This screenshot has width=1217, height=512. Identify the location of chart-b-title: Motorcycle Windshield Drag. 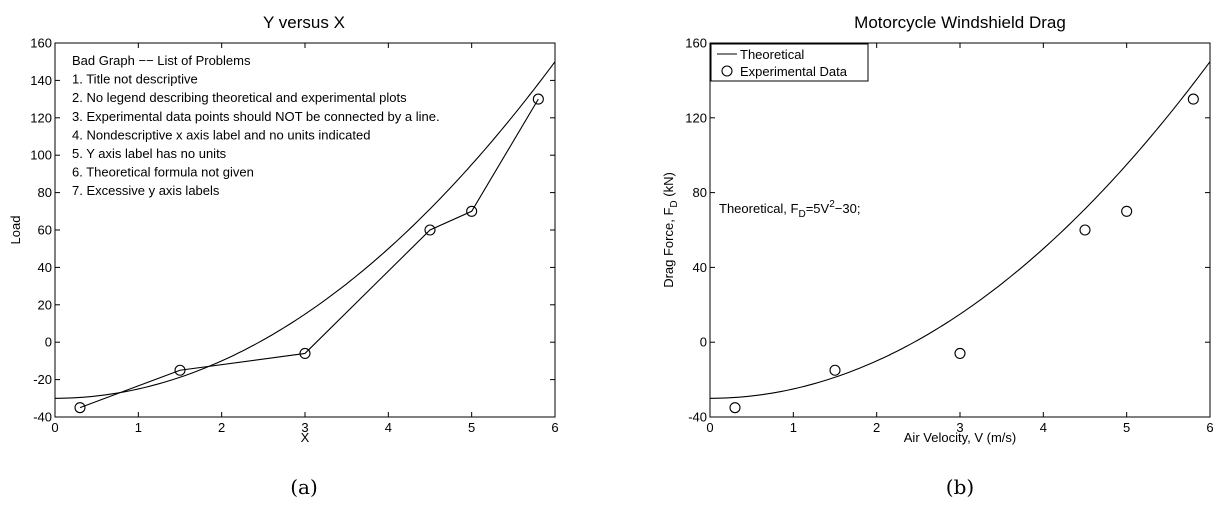
(960, 22).